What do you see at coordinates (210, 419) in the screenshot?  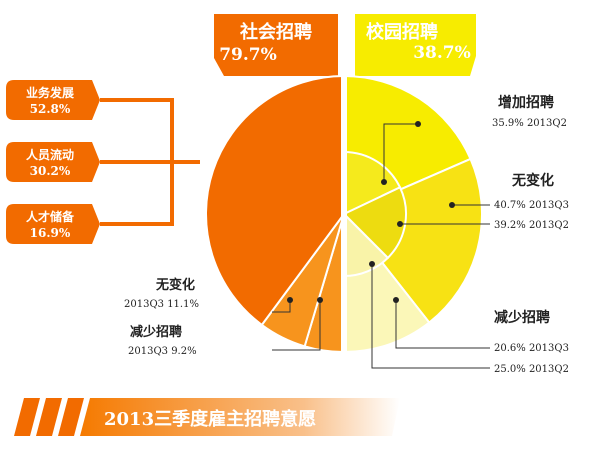 I see `chart-title: 2013三季度雇主招聘意愿` at bounding box center [210, 419].